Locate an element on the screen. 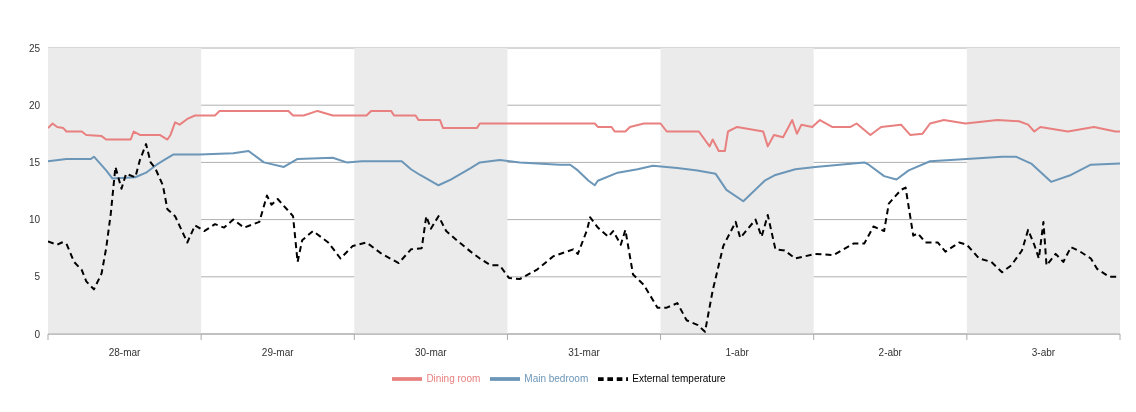 This screenshot has width=1136, height=412. y-tick-label: 10 is located at coordinates (34, 220).